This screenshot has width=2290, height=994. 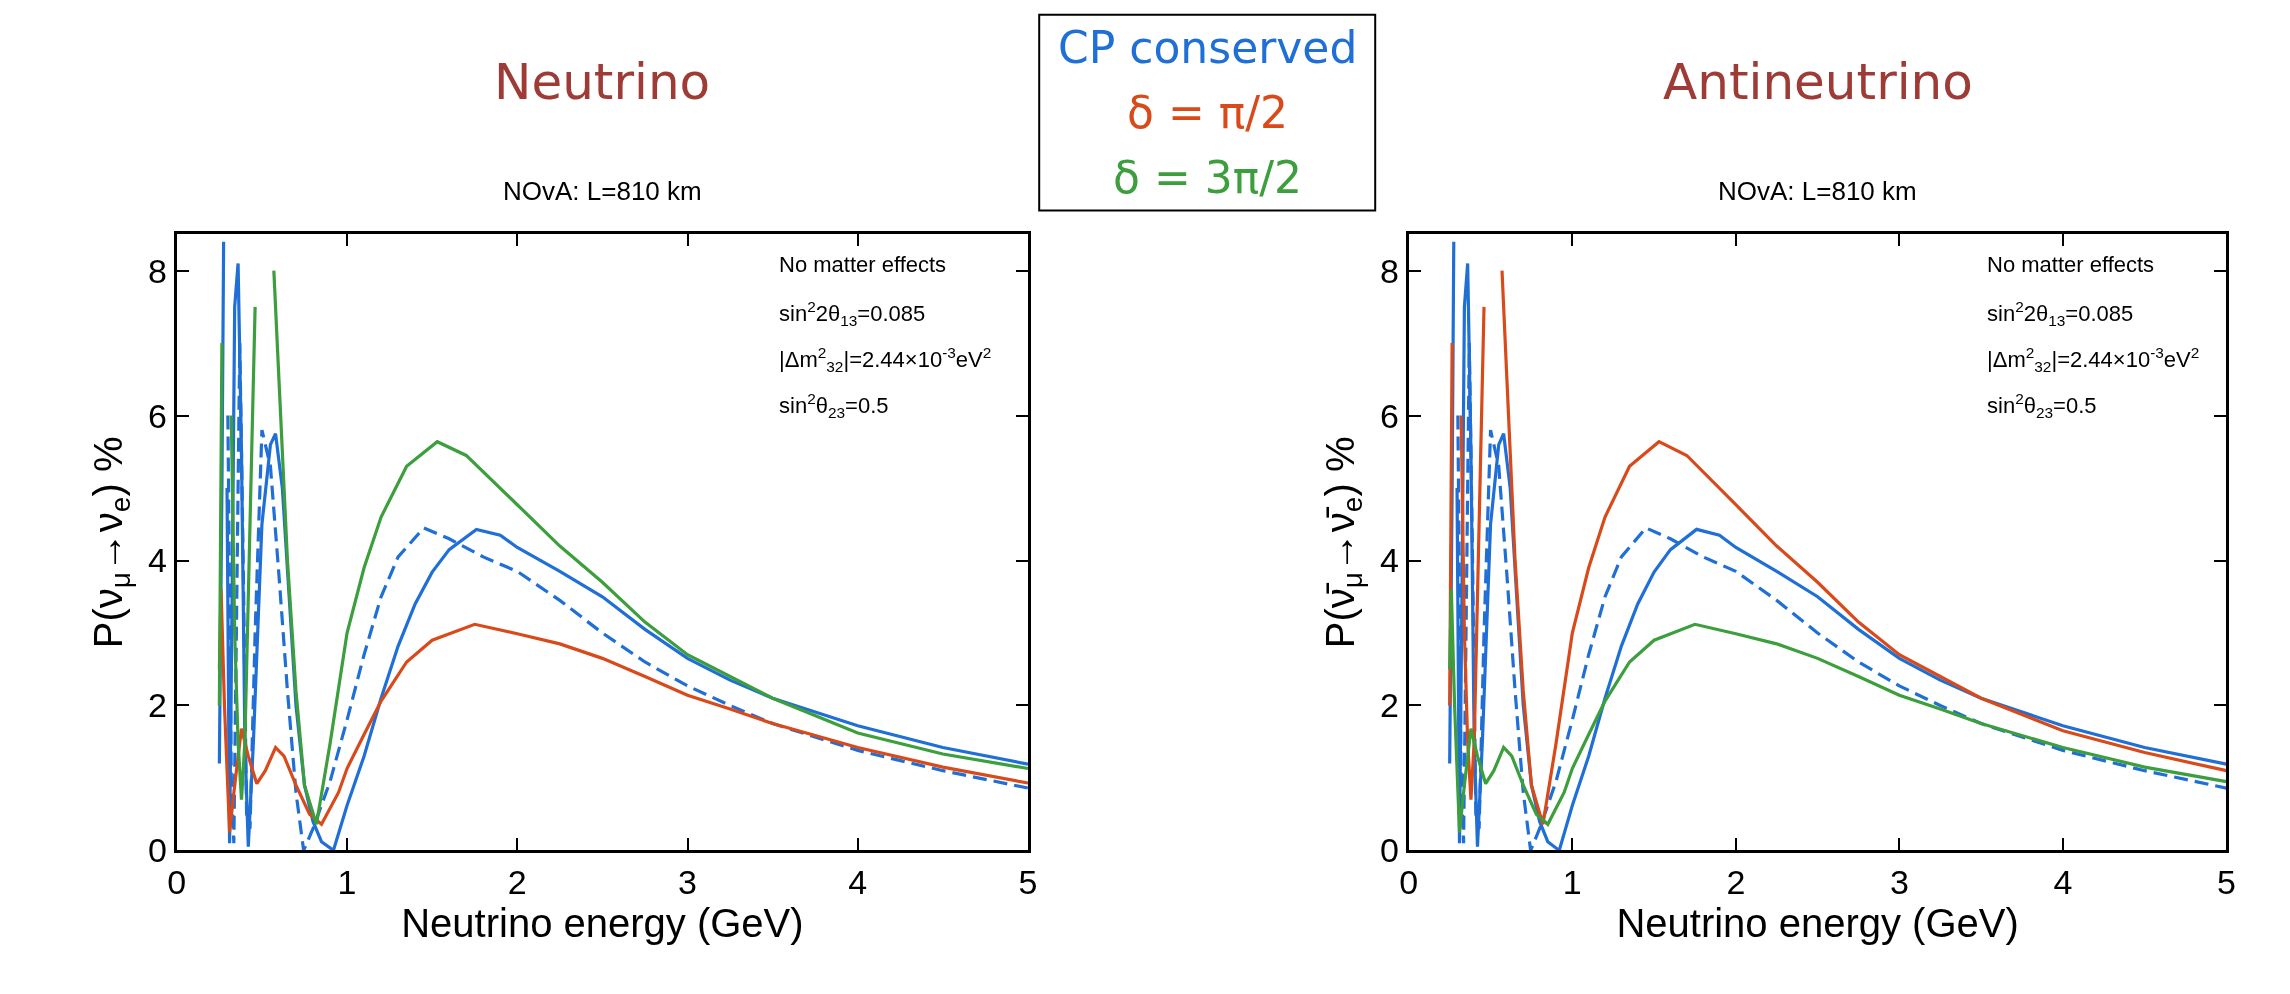 I want to click on text: δ = 3π/2, so click(x=1208, y=177).